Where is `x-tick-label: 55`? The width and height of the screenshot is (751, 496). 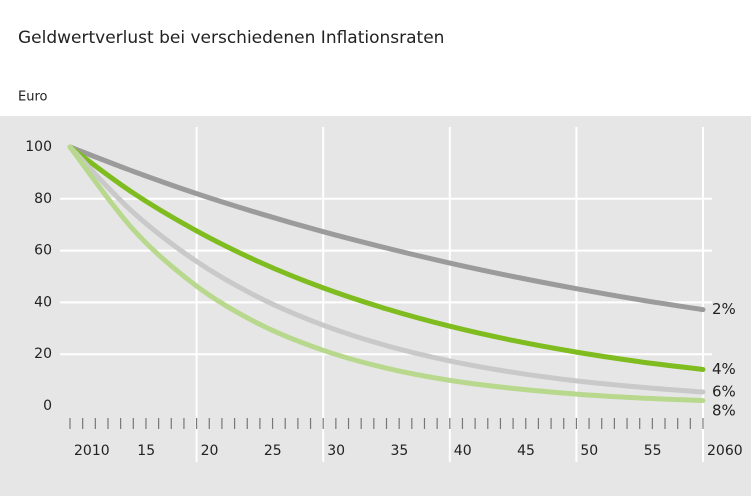 x-tick-label: 55 is located at coordinates (653, 451).